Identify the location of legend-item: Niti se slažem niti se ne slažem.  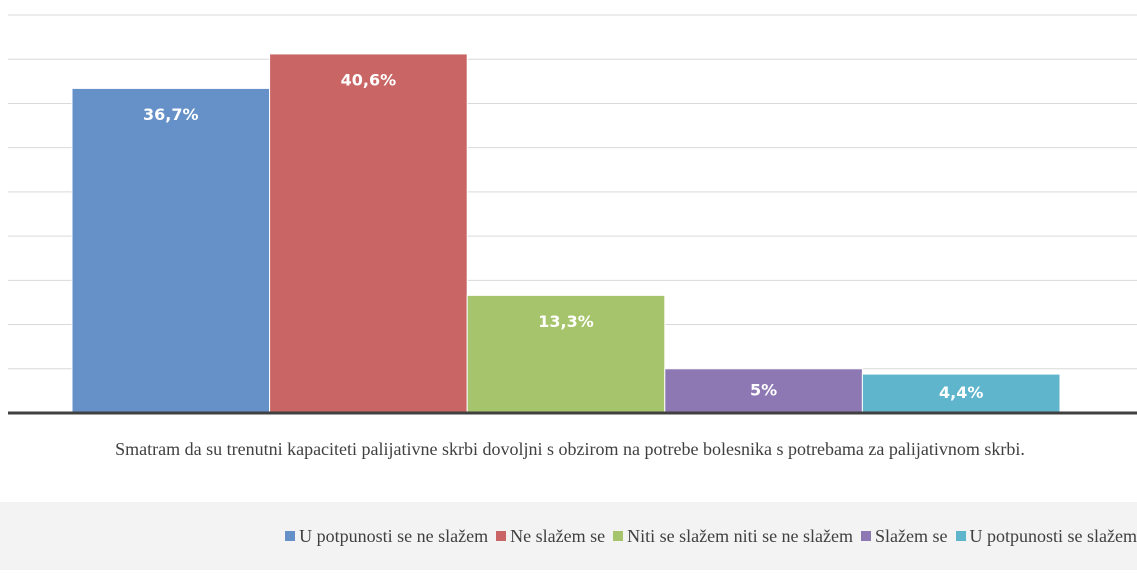
(733, 536).